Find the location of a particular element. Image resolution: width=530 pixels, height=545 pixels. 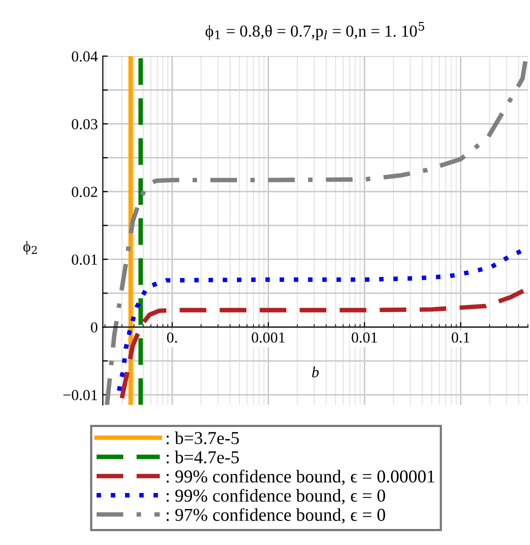

y-tick-label: 0.03 is located at coordinates (85, 124).